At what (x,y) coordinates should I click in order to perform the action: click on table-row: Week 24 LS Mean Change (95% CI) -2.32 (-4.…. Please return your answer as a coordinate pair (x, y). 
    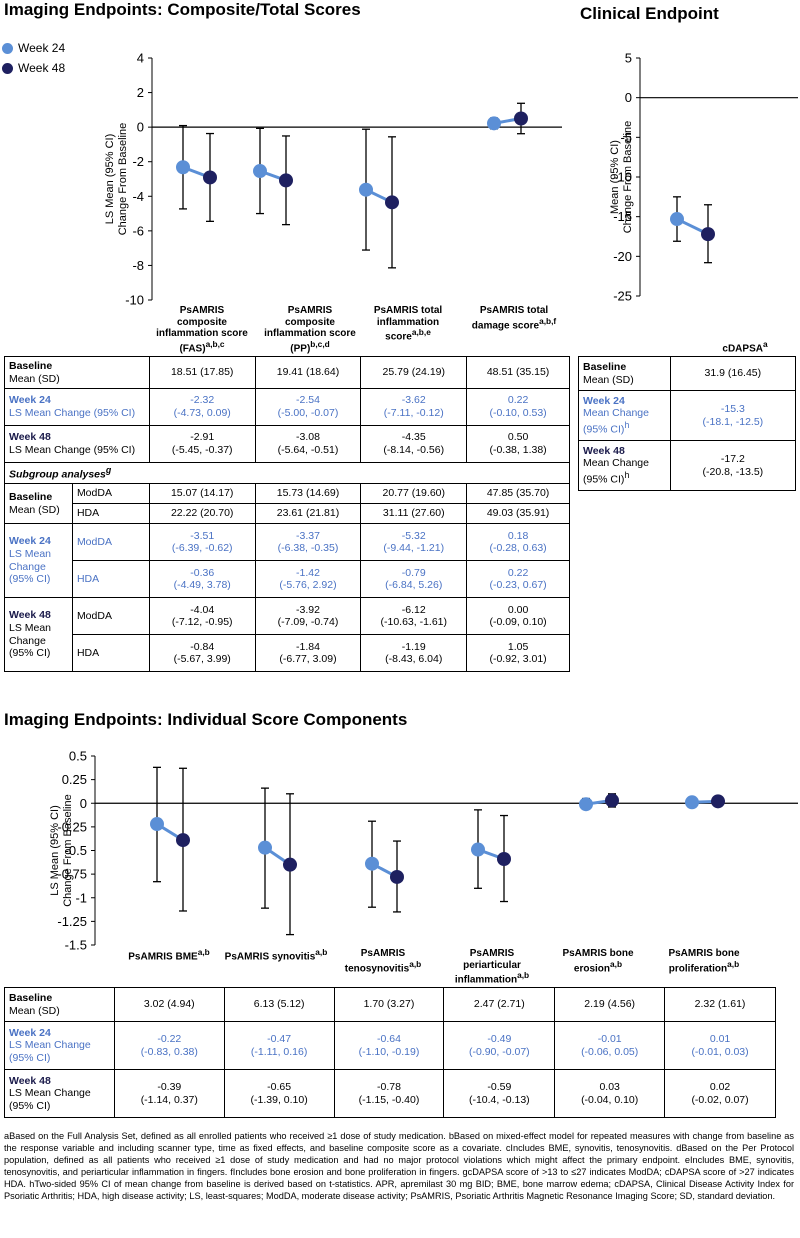
    Looking at the image, I should click on (287, 407).